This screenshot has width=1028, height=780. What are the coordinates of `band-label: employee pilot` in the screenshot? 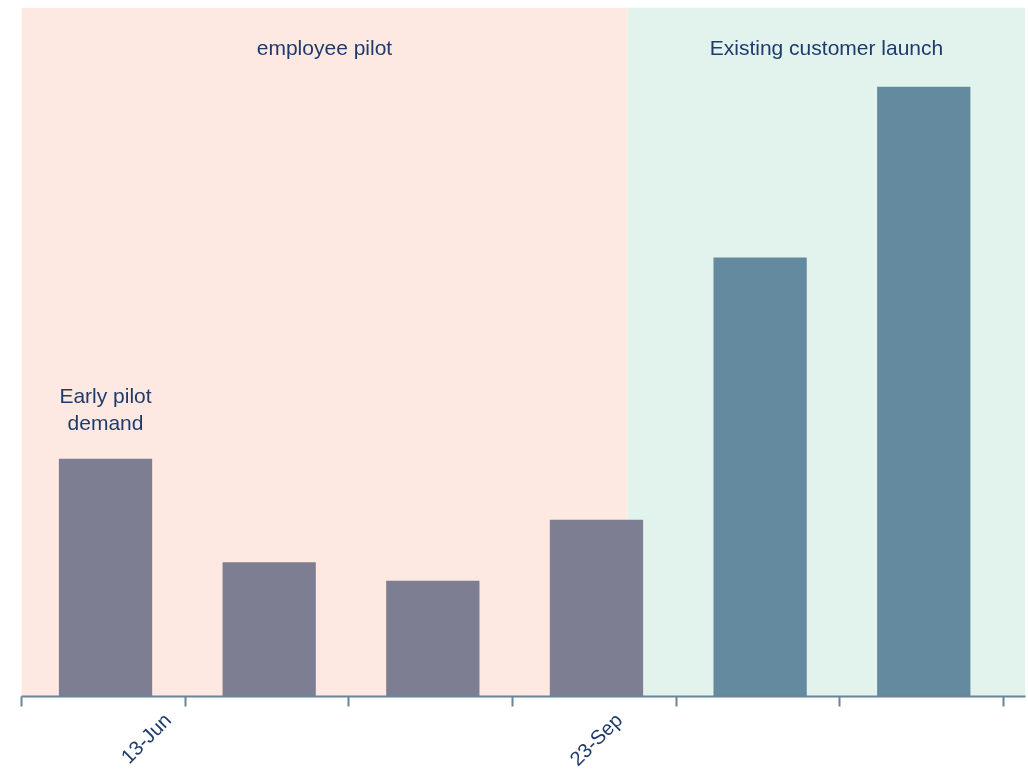 It's located at (324, 47).